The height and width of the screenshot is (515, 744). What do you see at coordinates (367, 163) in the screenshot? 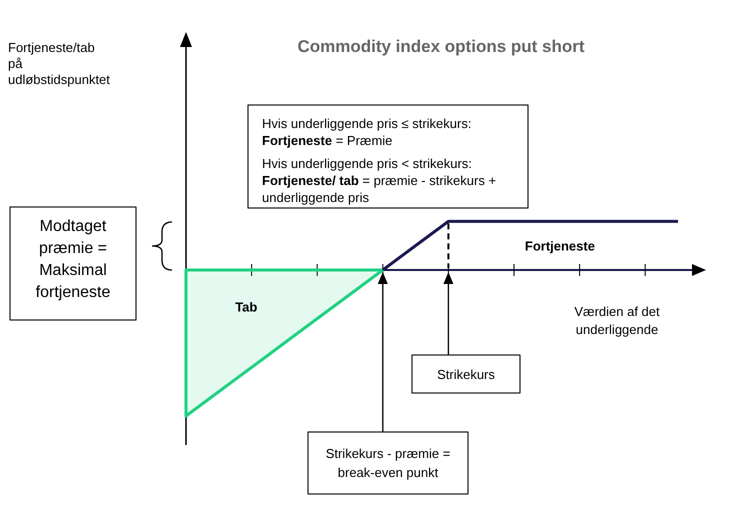
I see `text: Hvis underliggende pris < strikekurs:` at bounding box center [367, 163].